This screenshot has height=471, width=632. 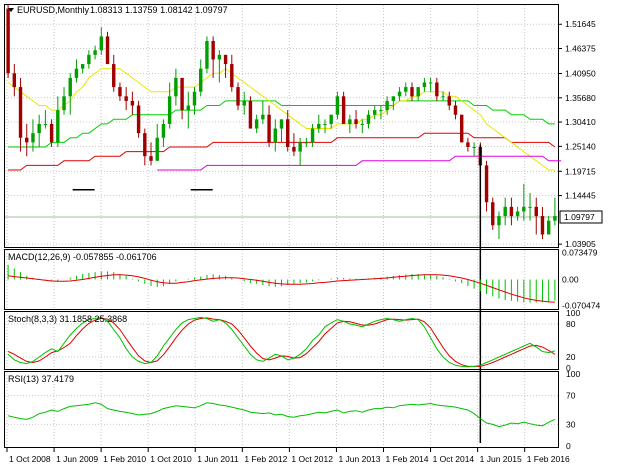 I want to click on macd-axis-label: -0.070474, so click(x=581, y=305).